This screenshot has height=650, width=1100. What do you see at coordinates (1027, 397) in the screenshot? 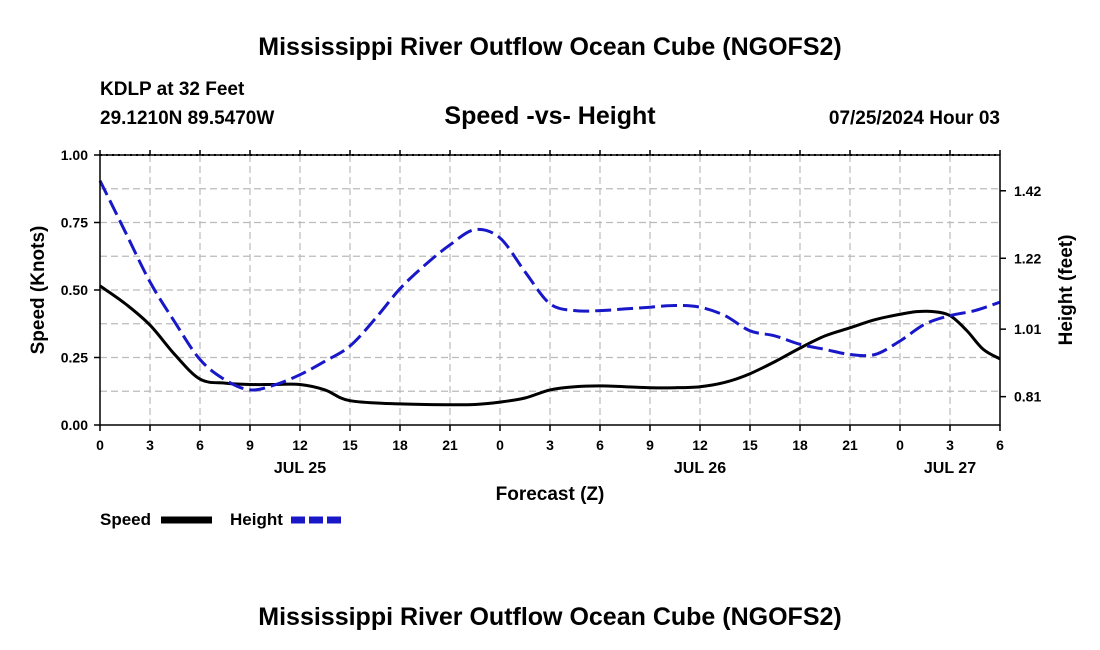
I see `y2-tick-label: 0.81` at bounding box center [1027, 397].